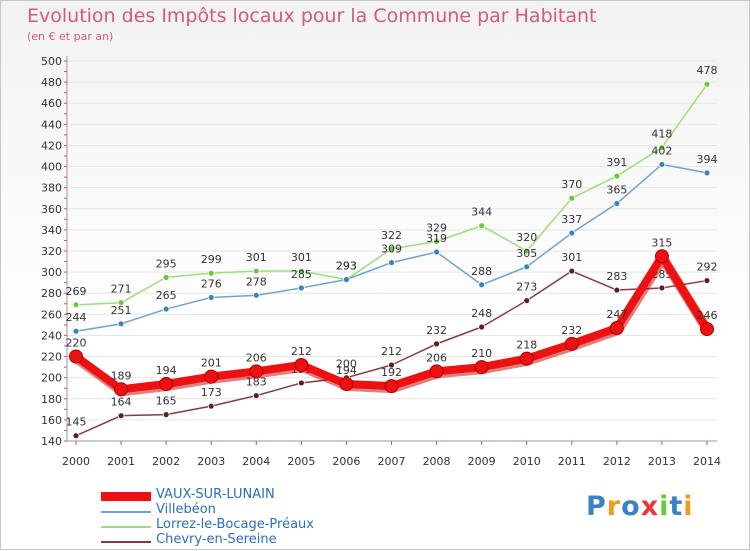  What do you see at coordinates (391, 372) in the screenshot?
I see `data-label: 192` at bounding box center [391, 372].